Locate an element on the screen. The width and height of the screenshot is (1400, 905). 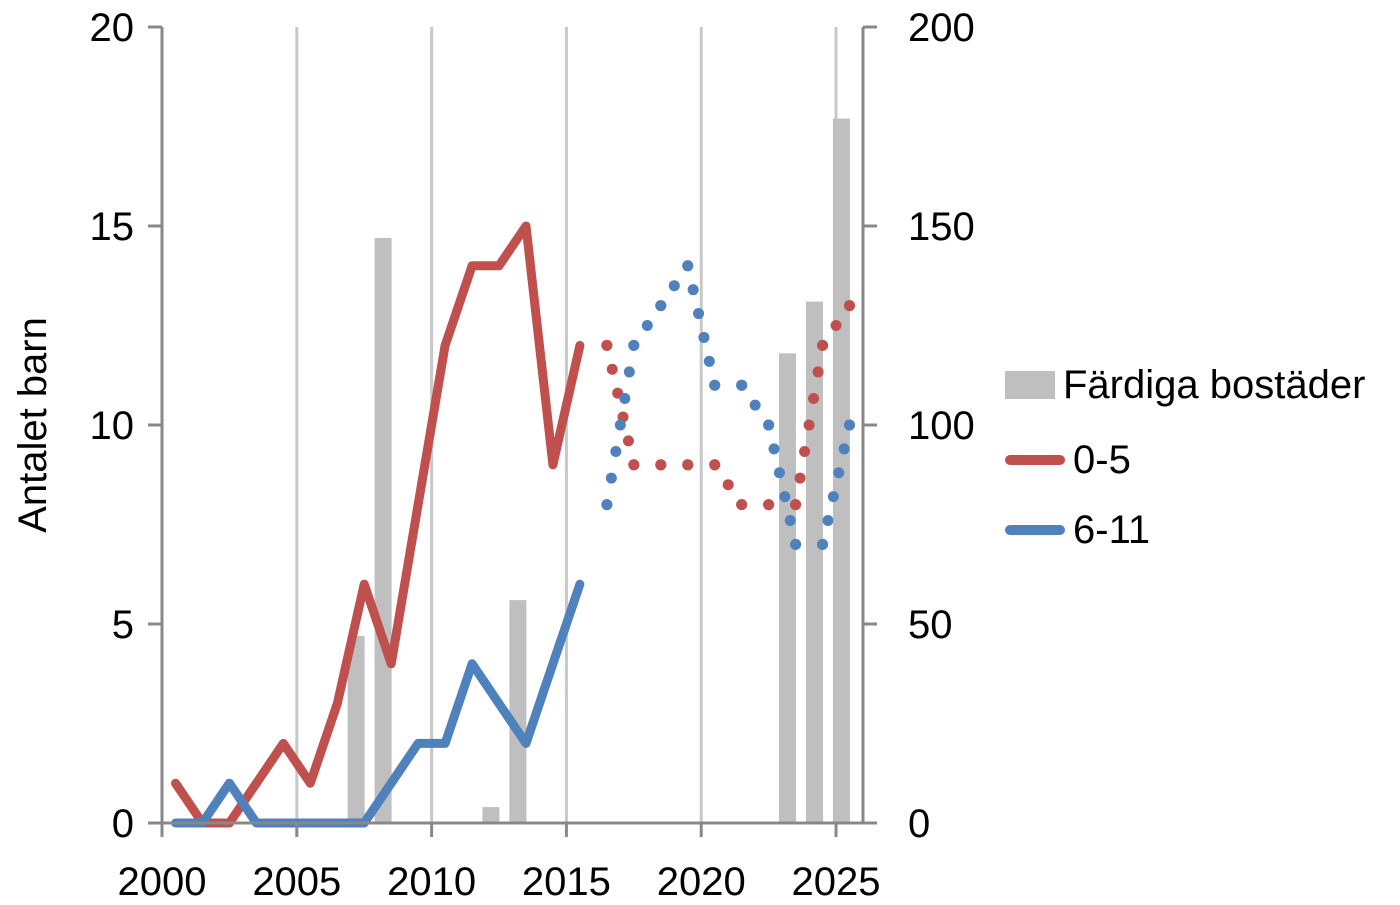
legend-item-0-5: 0-5 is located at coordinates (1202, 460).